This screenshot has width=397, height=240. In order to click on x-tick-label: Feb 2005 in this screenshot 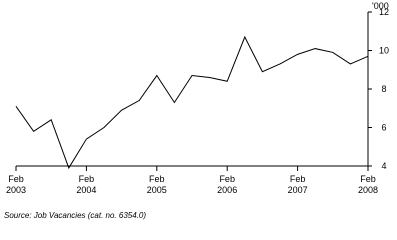, I will do `click(157, 184)`.